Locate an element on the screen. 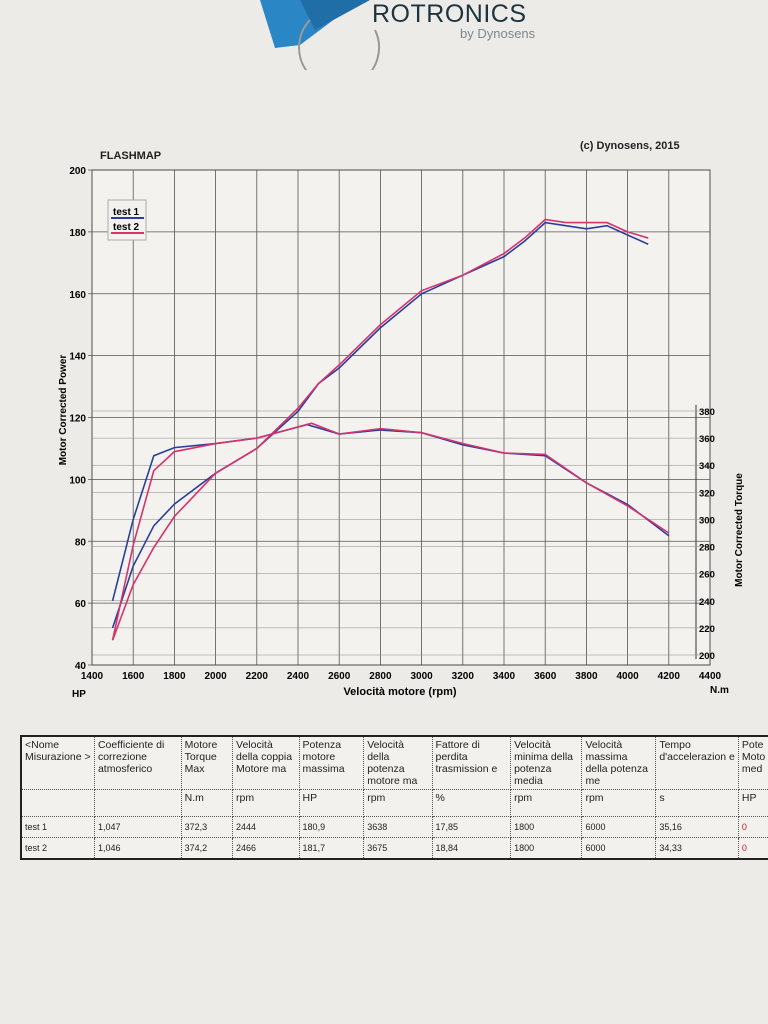 This screenshot has height=1024, width=768. y-unit-label: HP is located at coordinates (79, 694).